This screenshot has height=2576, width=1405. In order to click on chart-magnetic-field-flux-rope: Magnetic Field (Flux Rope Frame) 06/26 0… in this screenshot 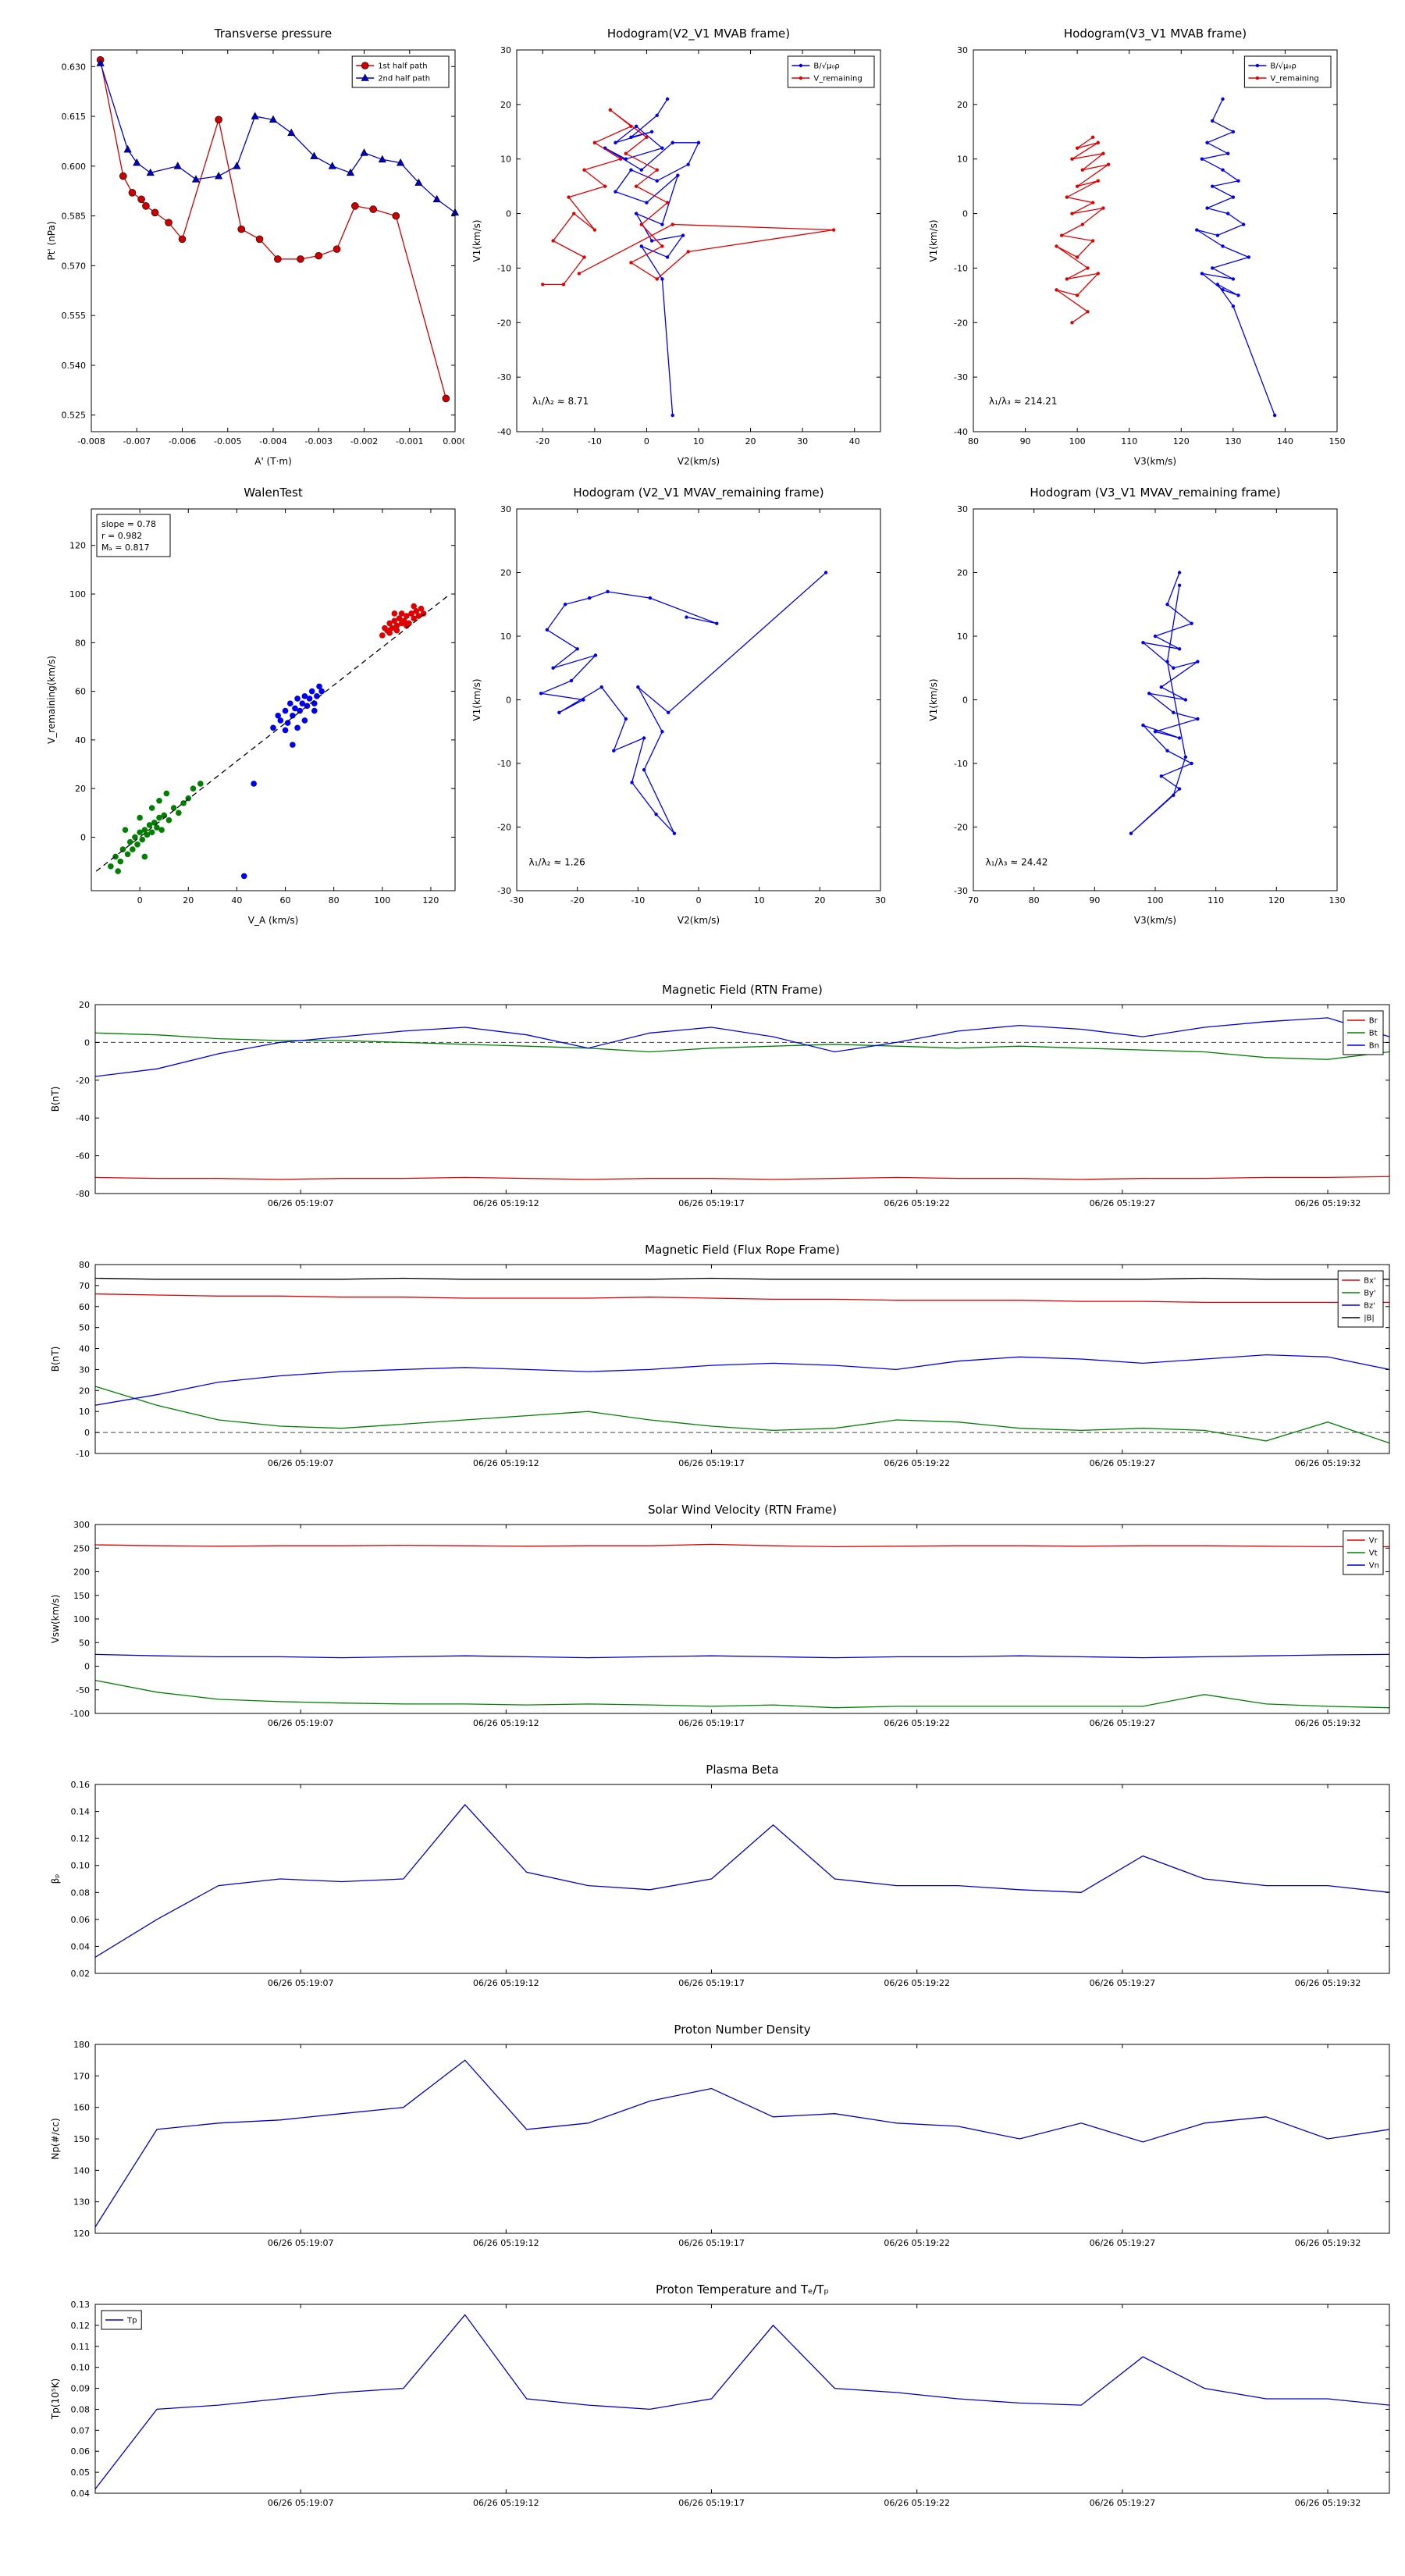, I will do `click(726, 1362)`.